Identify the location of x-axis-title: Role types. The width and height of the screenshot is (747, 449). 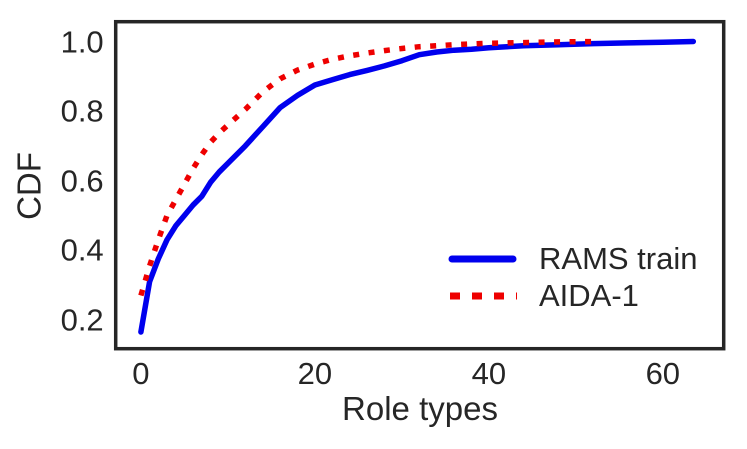
(420, 408).